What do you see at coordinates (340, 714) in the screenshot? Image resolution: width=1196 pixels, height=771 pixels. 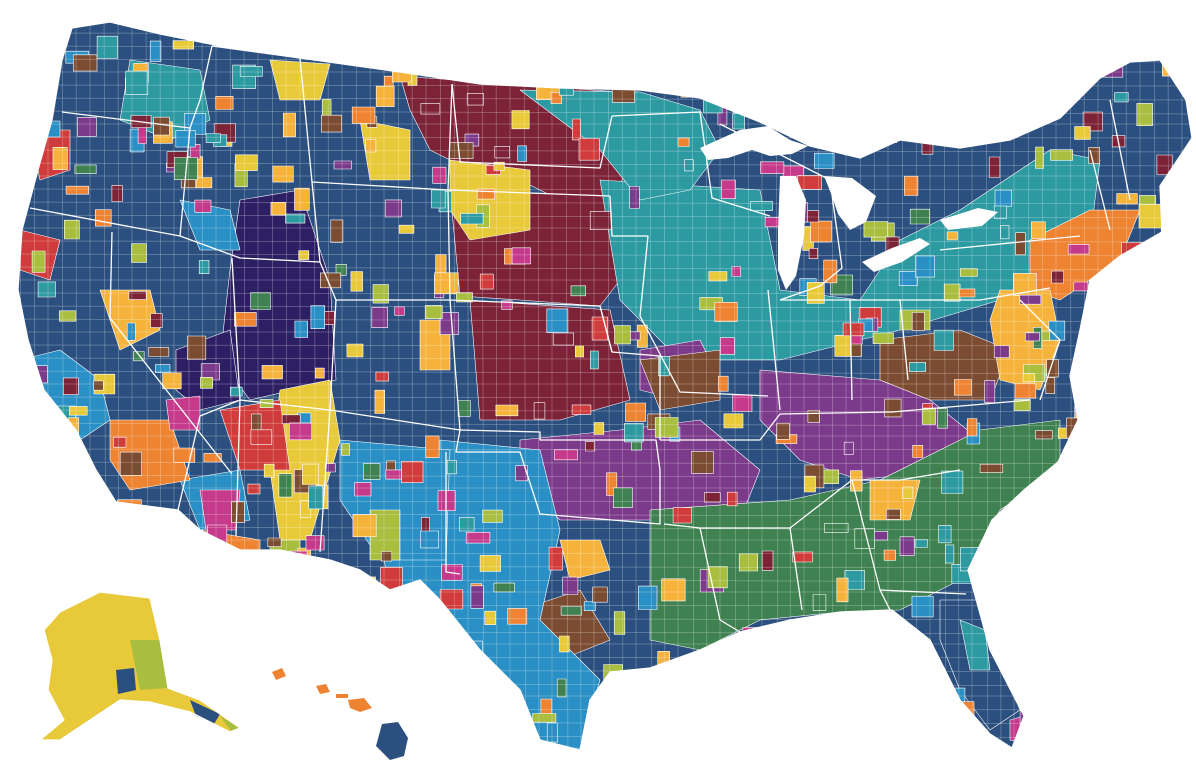 I see `hawaii` at bounding box center [340, 714].